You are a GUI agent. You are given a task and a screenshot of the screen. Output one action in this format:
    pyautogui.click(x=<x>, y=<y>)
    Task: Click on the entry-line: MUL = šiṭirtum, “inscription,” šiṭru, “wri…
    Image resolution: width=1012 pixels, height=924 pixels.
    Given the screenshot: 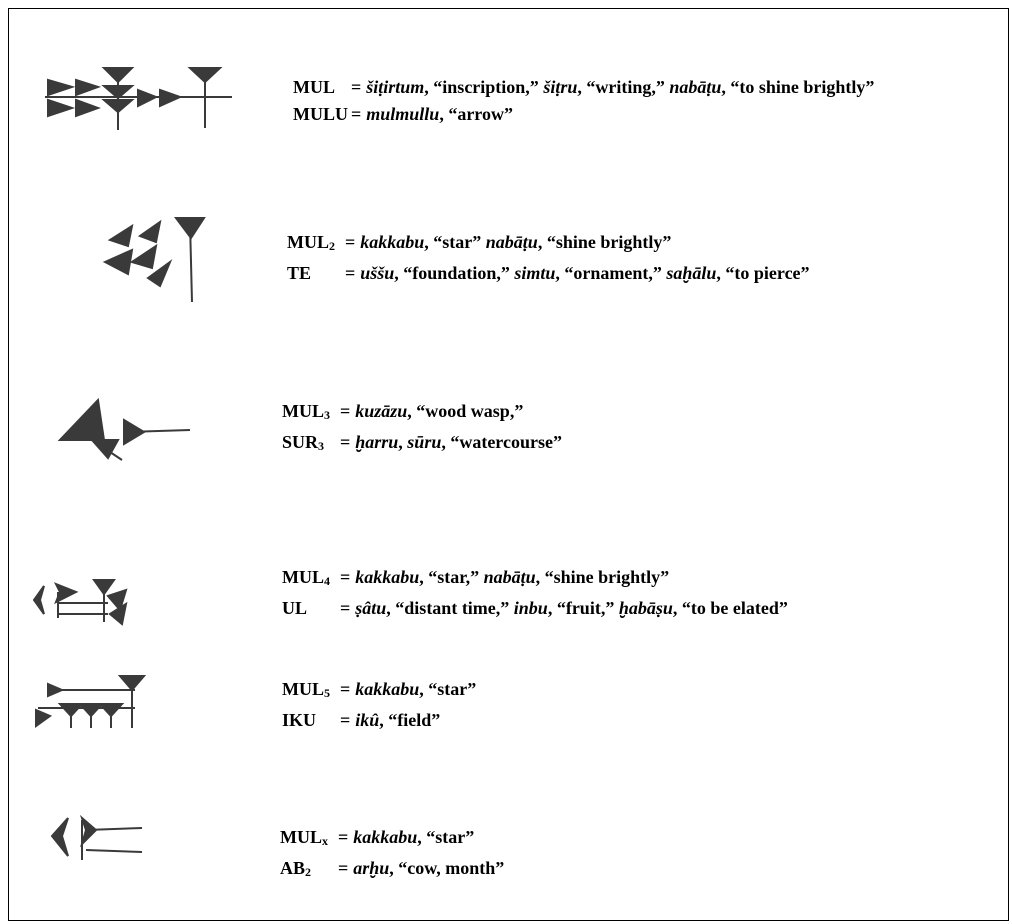 What is the action you would take?
    pyautogui.click(x=583, y=87)
    